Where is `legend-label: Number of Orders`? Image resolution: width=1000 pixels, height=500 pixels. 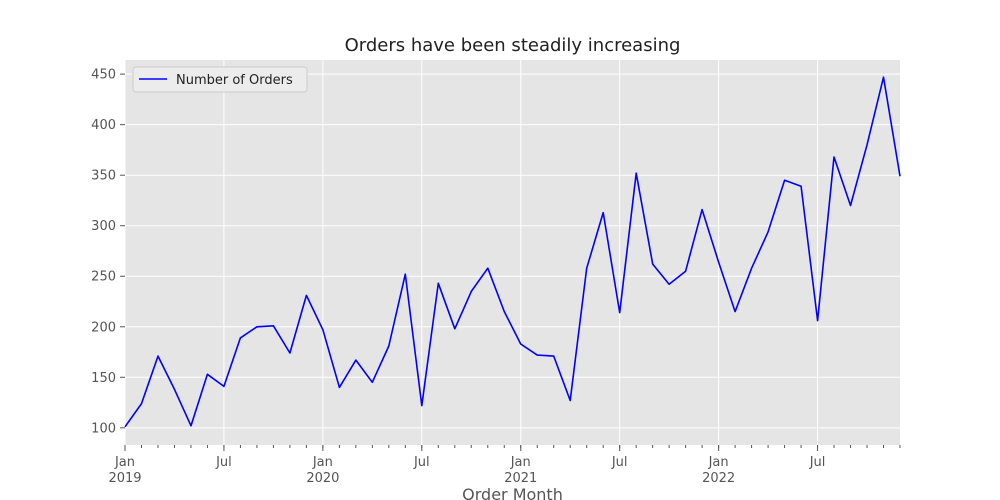
legend-label: Number of Orders is located at coordinates (234, 80).